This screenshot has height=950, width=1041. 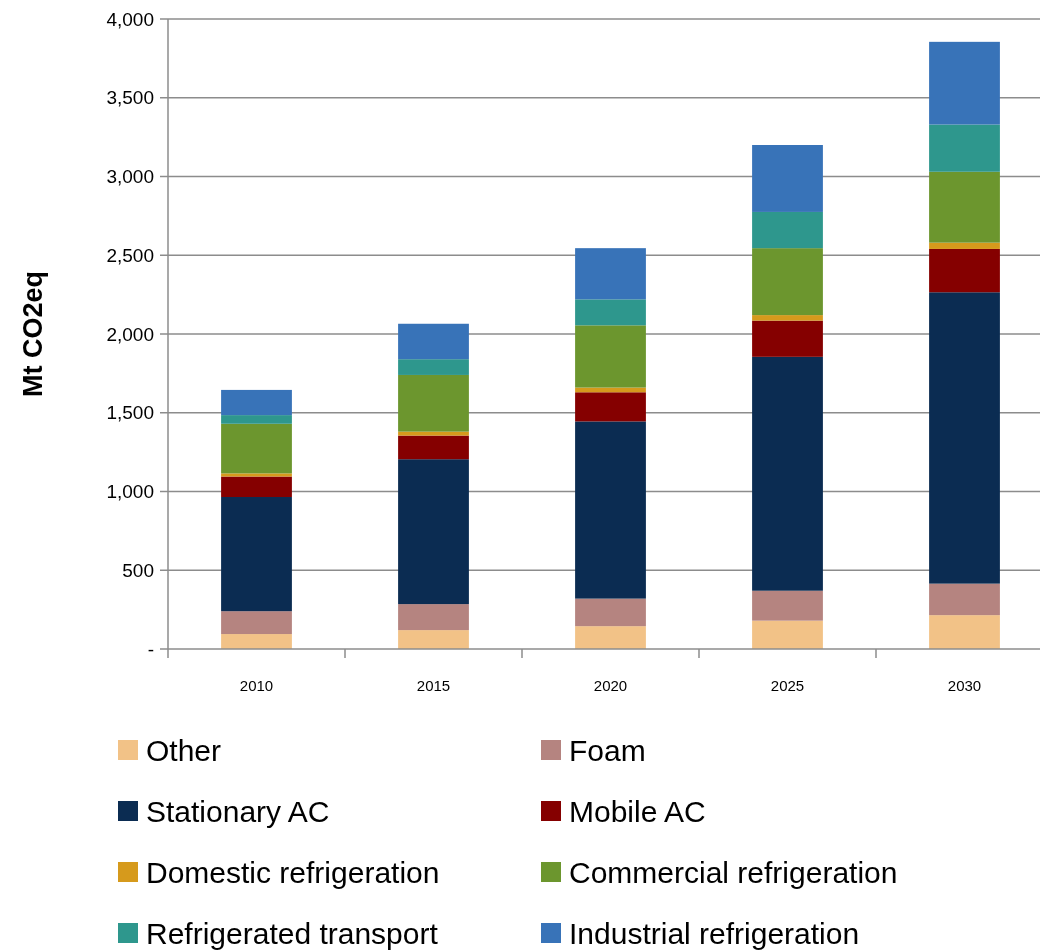 What do you see at coordinates (292, 933) in the screenshot?
I see `legend-label: Refrigerated transport` at bounding box center [292, 933].